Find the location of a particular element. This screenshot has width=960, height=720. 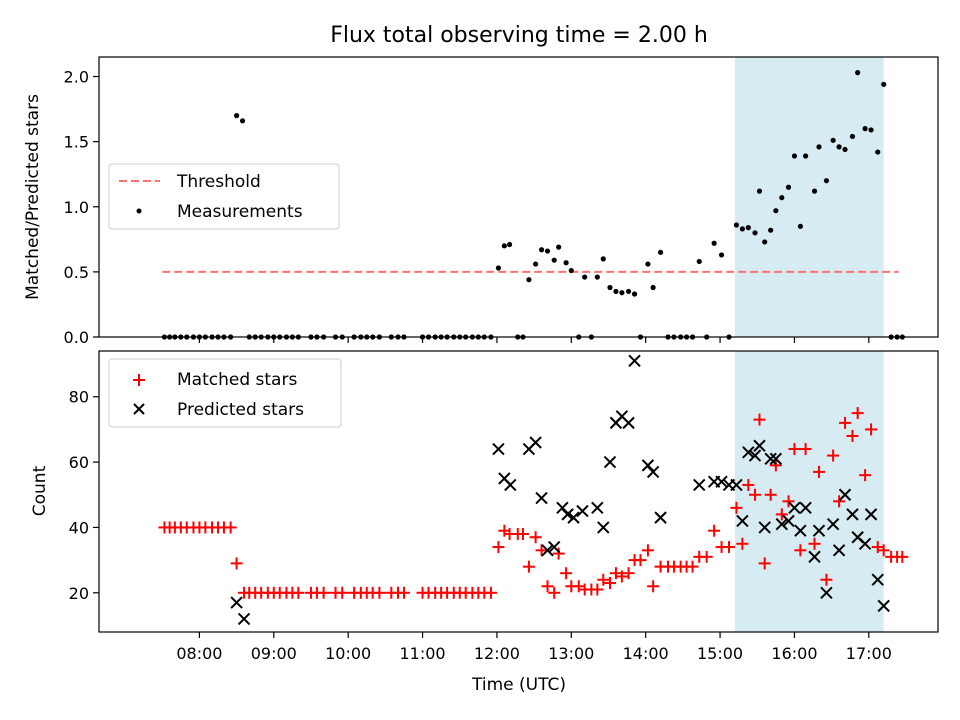

y-tick-label: 1.0 is located at coordinates (76, 207).